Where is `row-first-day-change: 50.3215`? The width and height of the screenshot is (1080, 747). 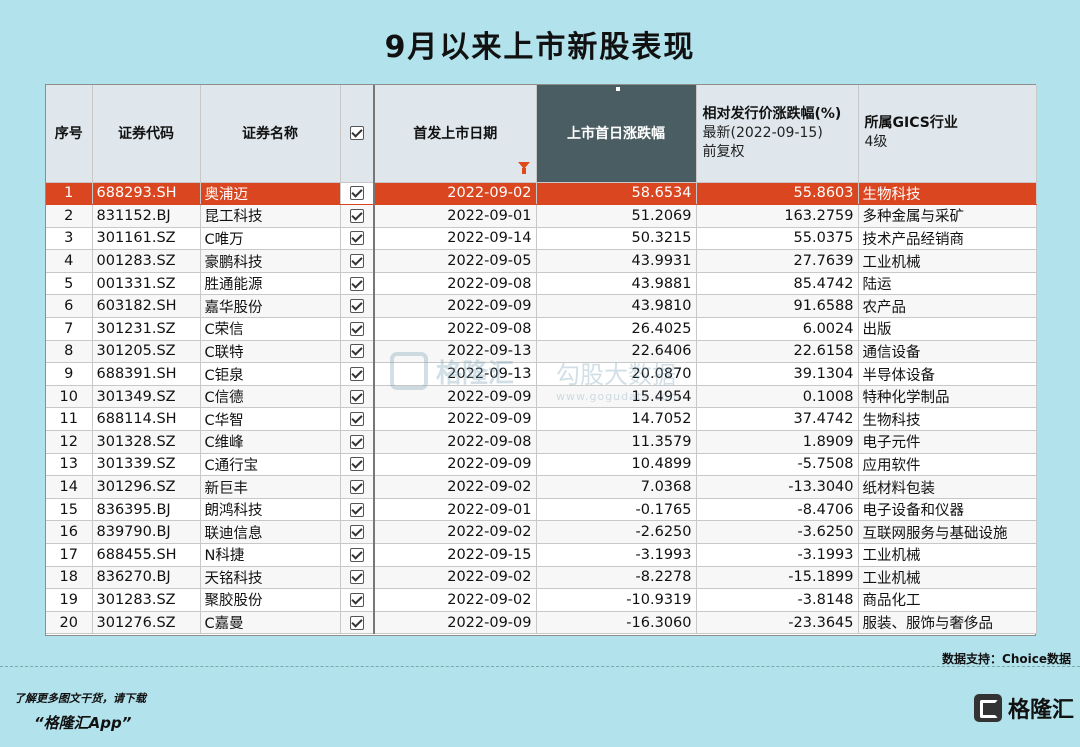 row-first-day-change: 50.3215 is located at coordinates (616, 239).